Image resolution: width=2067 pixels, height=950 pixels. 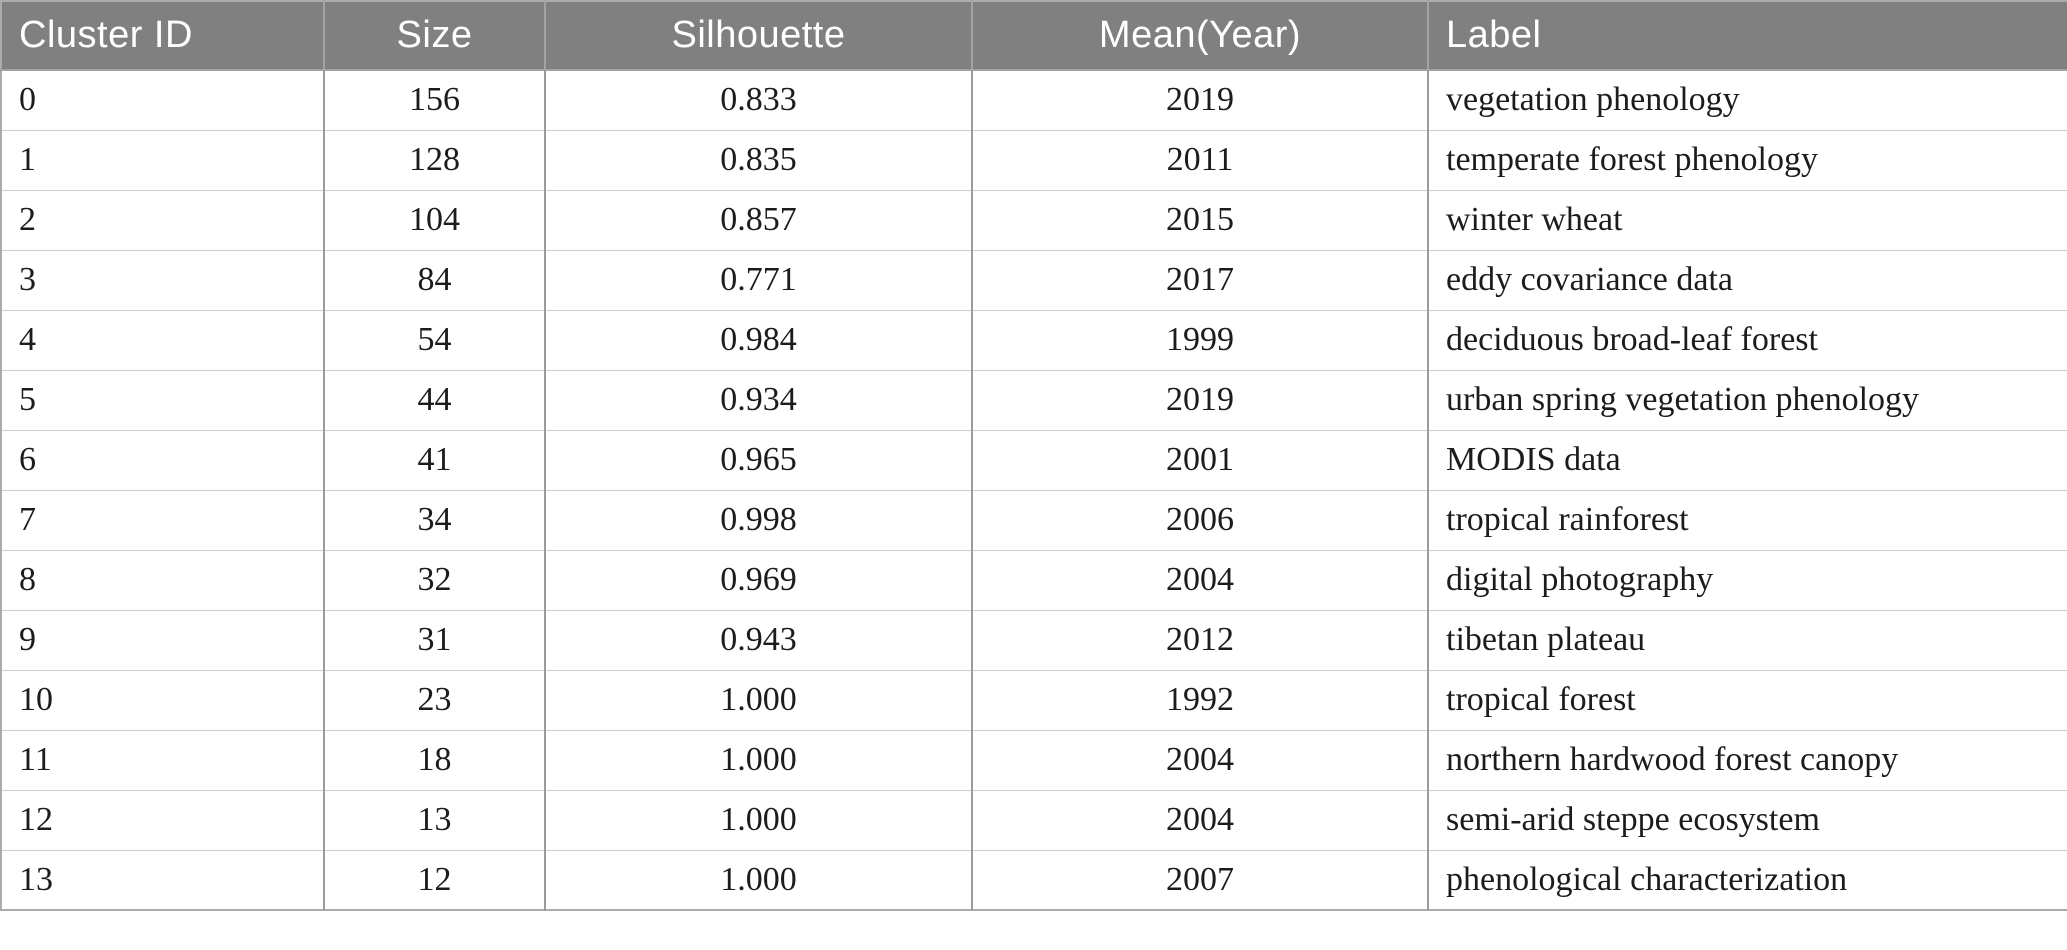 I want to click on cell-cluster-id: 10, so click(x=162, y=700).